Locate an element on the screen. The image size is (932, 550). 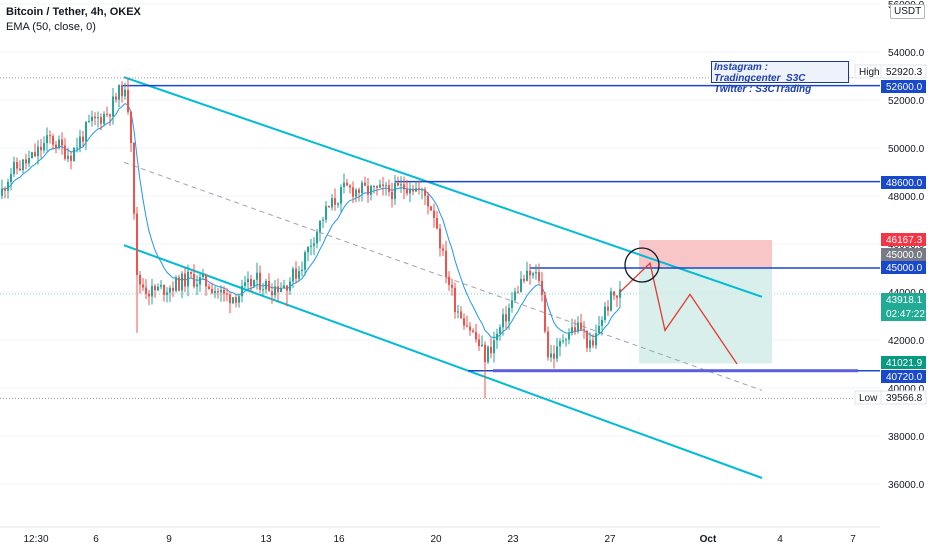
currency-label: USDT is located at coordinates (908, 11).